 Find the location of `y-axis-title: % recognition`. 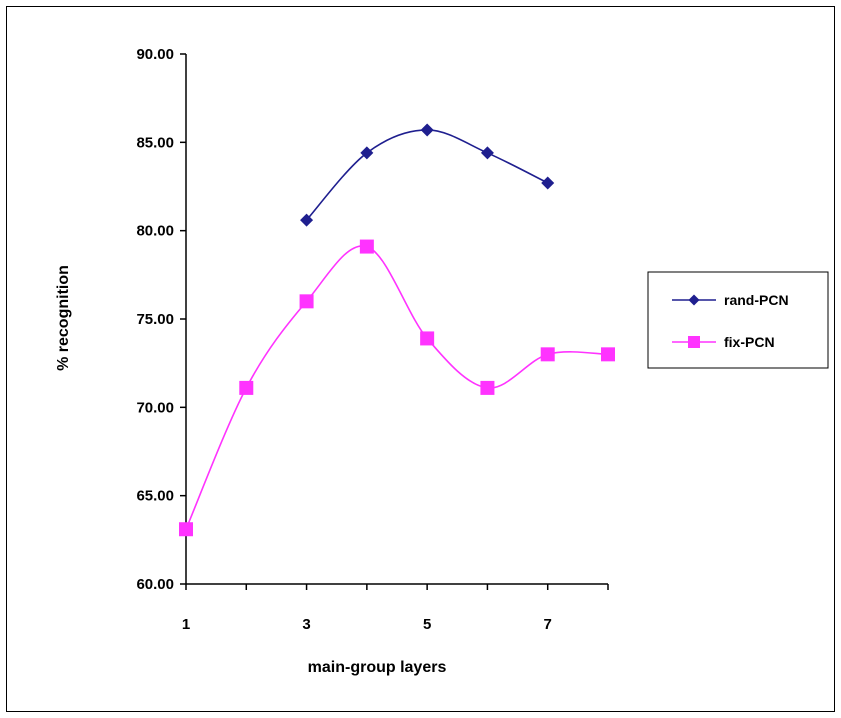

y-axis-title: % recognition is located at coordinates (63, 318).